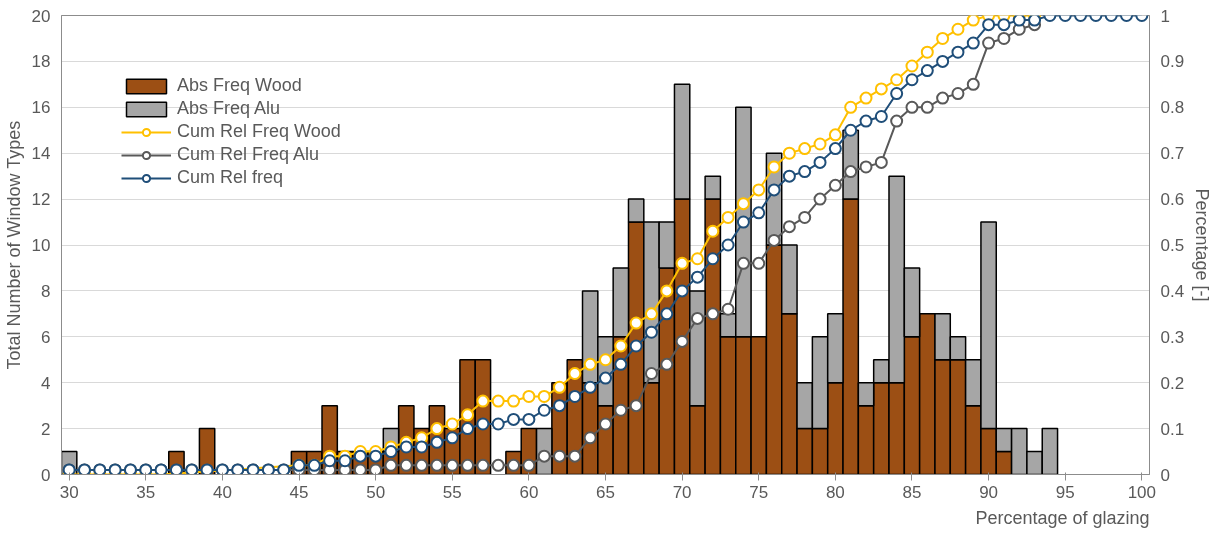  What do you see at coordinates (1062, 517) in the screenshot?
I see `x-axis-title: Percentage of glazing` at bounding box center [1062, 517].